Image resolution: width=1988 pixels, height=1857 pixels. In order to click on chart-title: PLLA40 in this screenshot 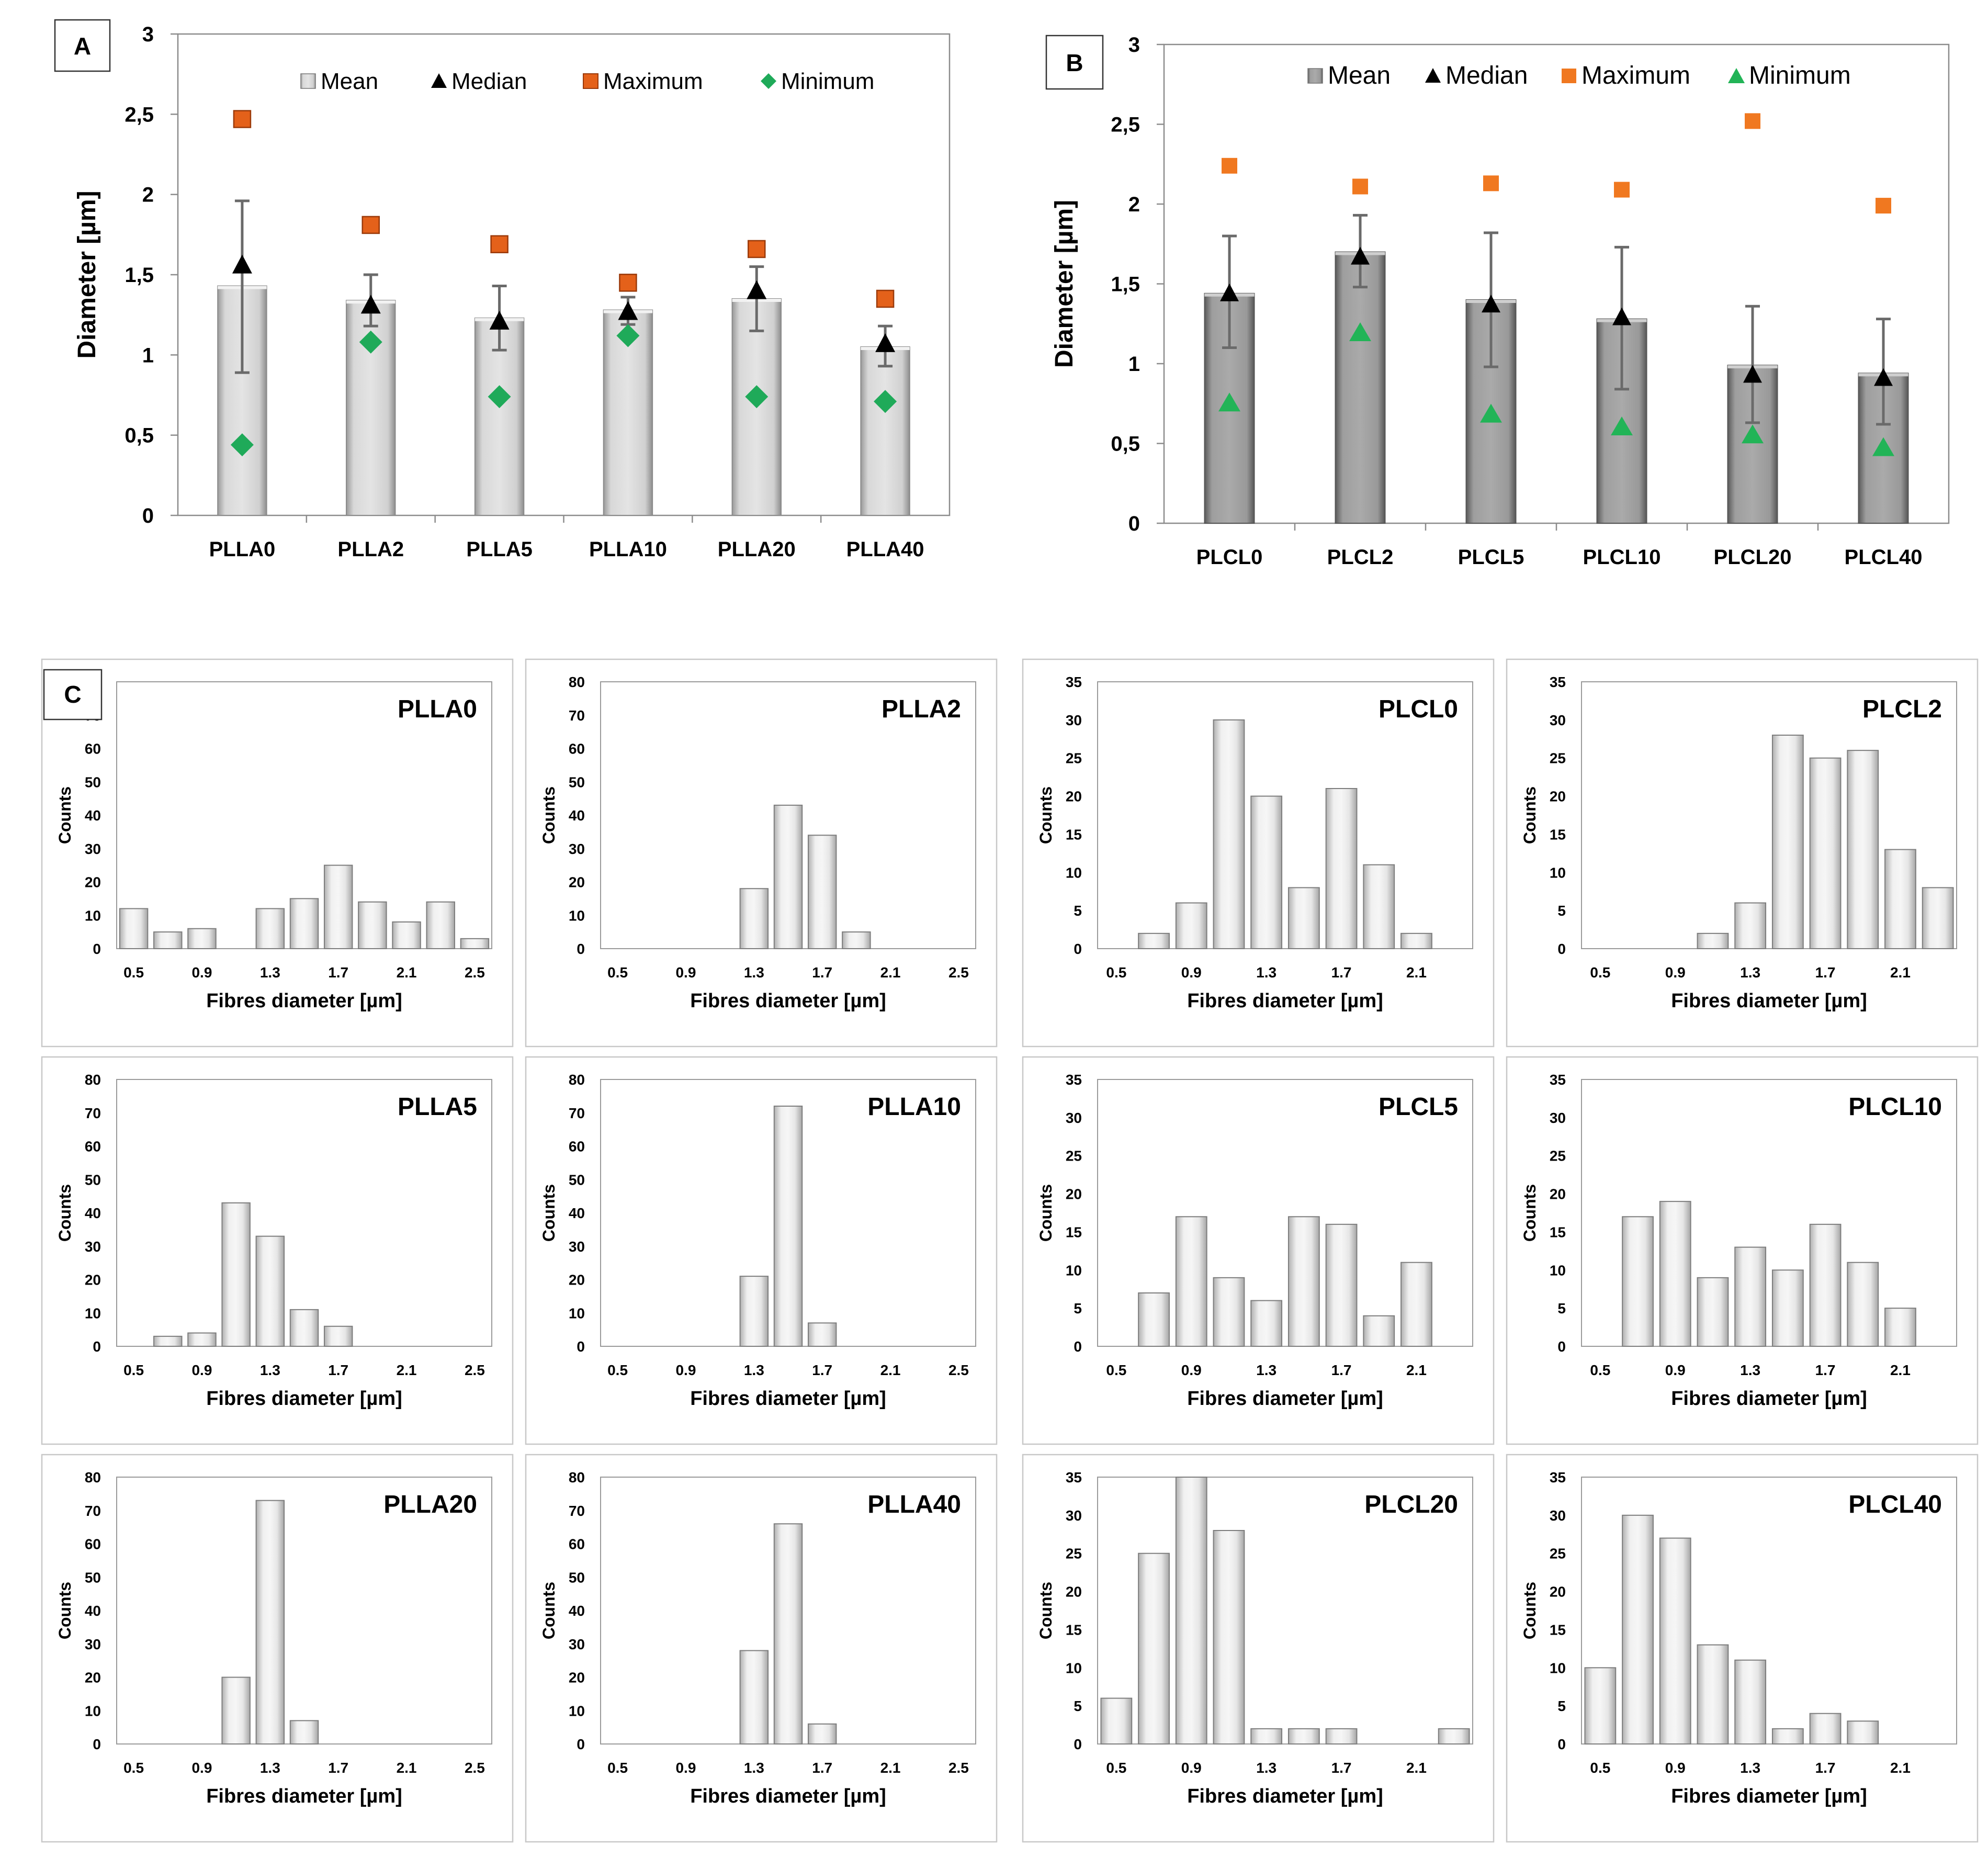, I will do `click(914, 1504)`.